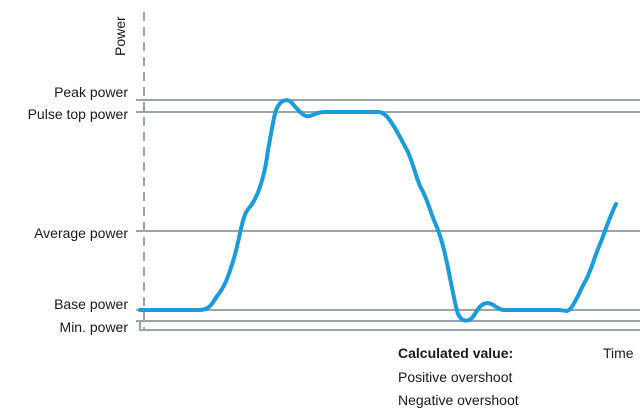 Image resolution: width=640 pixels, height=412 pixels. Describe the element at coordinates (91, 92) in the screenshot. I see `peak-power-label: Peak power` at that location.